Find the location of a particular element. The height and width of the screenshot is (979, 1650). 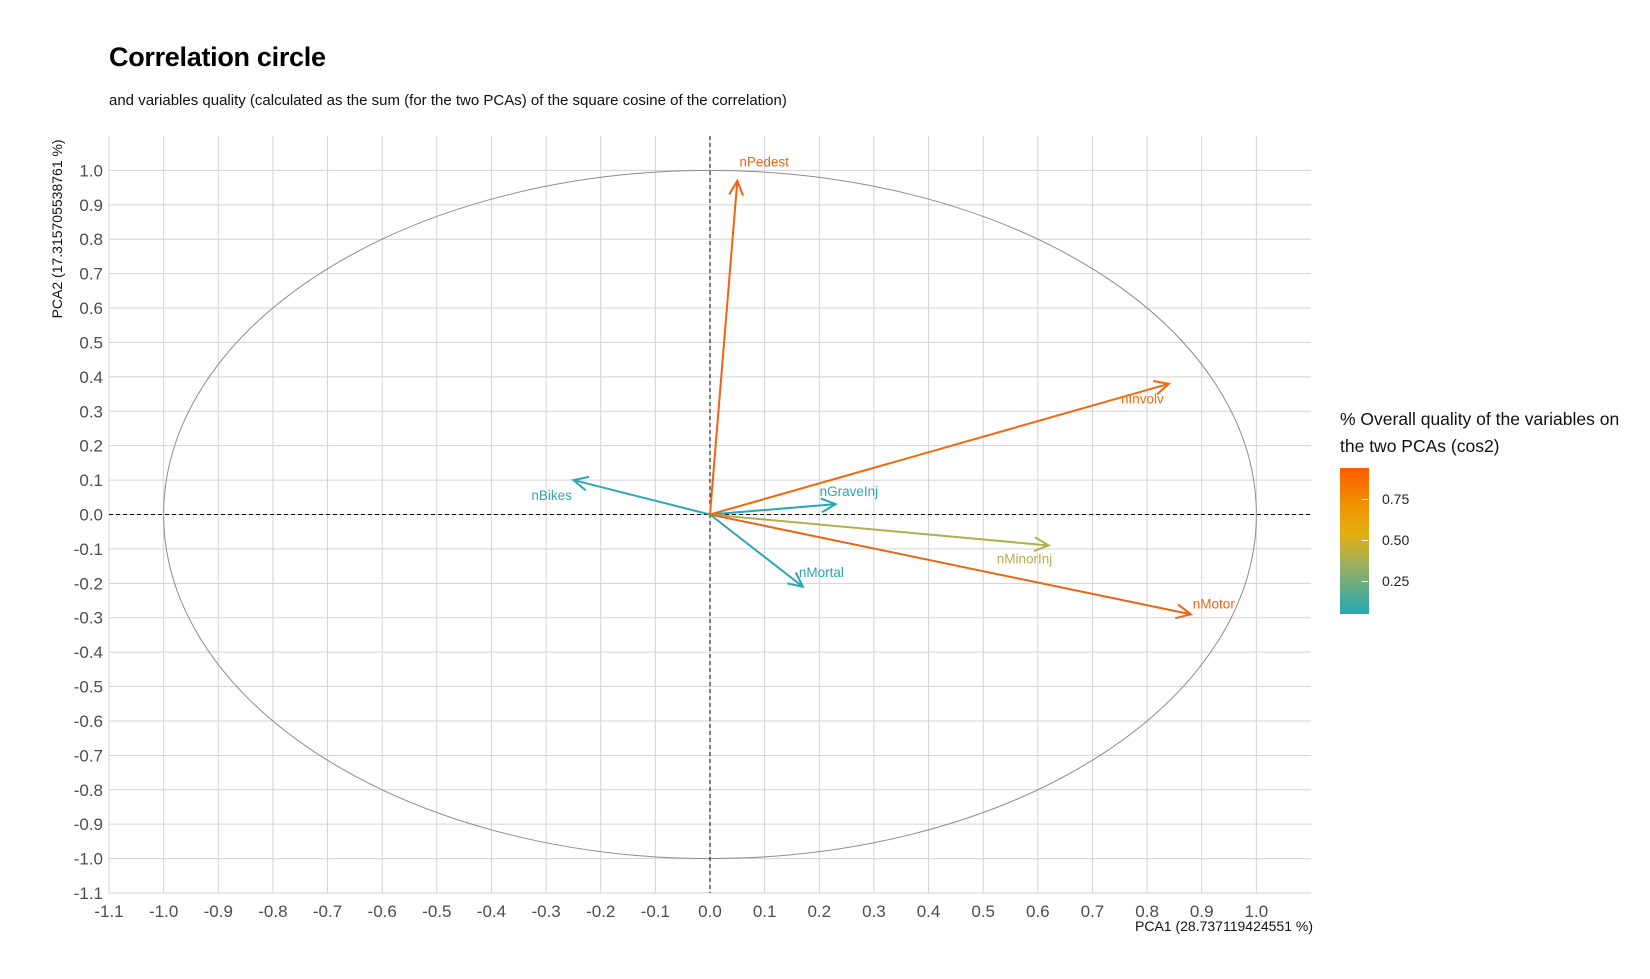

x-tick-label: 1.0 is located at coordinates (1257, 911).